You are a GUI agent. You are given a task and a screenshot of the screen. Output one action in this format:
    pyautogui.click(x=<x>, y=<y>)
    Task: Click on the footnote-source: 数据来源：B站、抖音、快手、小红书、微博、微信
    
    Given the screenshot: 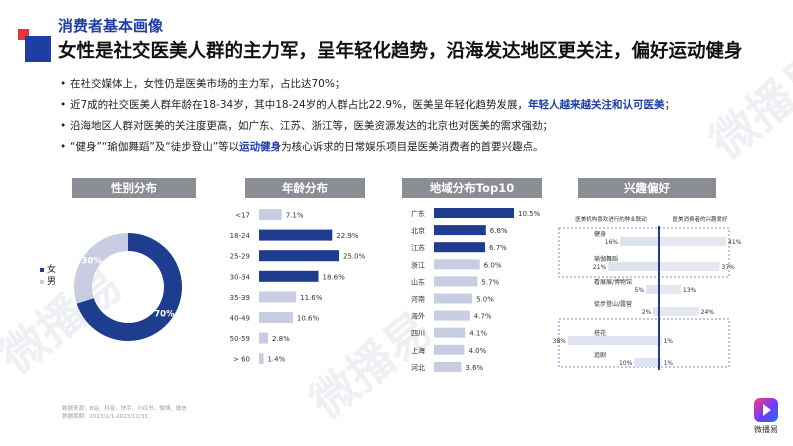 What is the action you would take?
    pyautogui.click(x=124, y=409)
    